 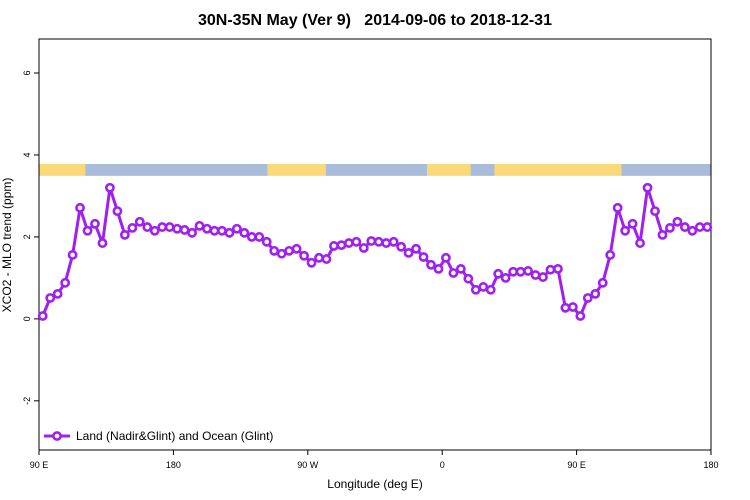 I want to click on y-tick-label: 0, so click(x=27, y=318).